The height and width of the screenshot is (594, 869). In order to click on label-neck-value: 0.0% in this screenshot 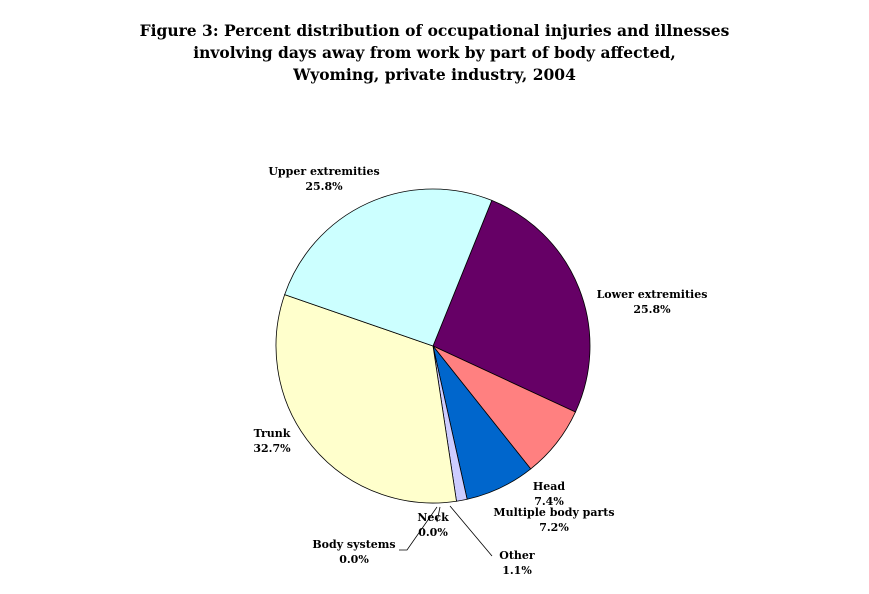, I will do `click(433, 532)`.